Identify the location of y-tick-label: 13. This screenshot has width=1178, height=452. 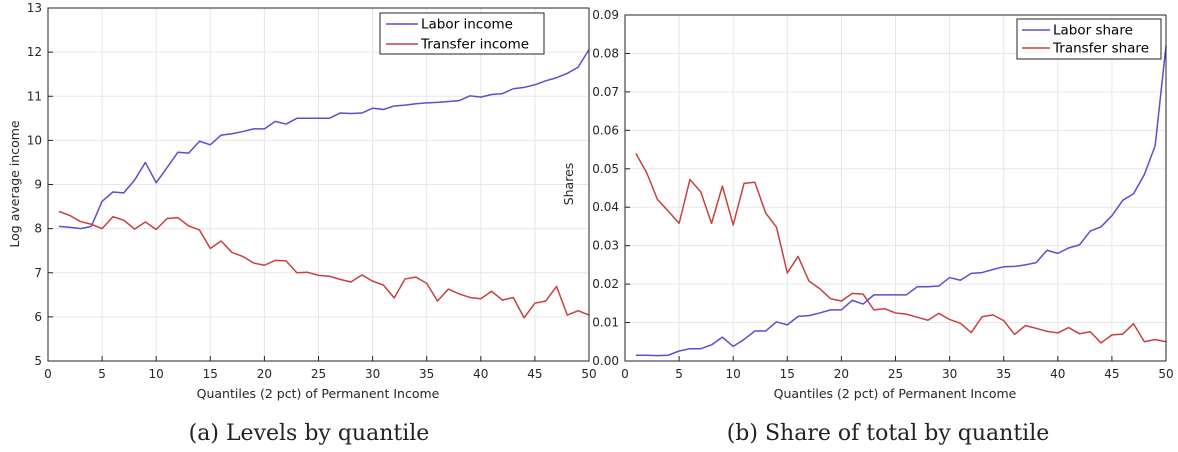
(34, 8).